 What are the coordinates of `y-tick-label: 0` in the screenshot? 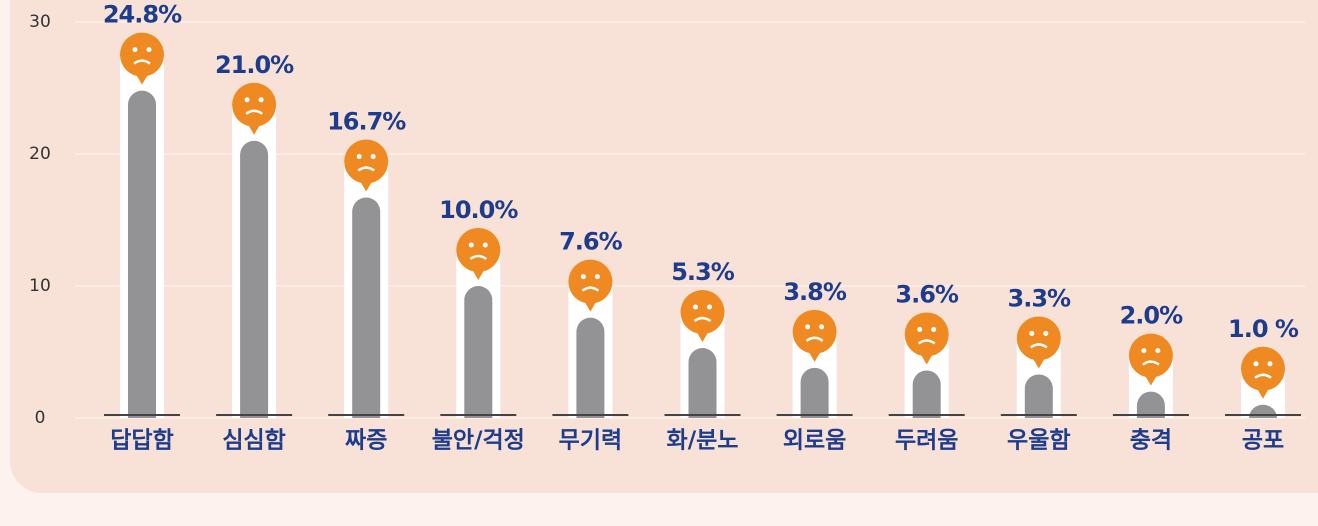 It's located at (40, 418).